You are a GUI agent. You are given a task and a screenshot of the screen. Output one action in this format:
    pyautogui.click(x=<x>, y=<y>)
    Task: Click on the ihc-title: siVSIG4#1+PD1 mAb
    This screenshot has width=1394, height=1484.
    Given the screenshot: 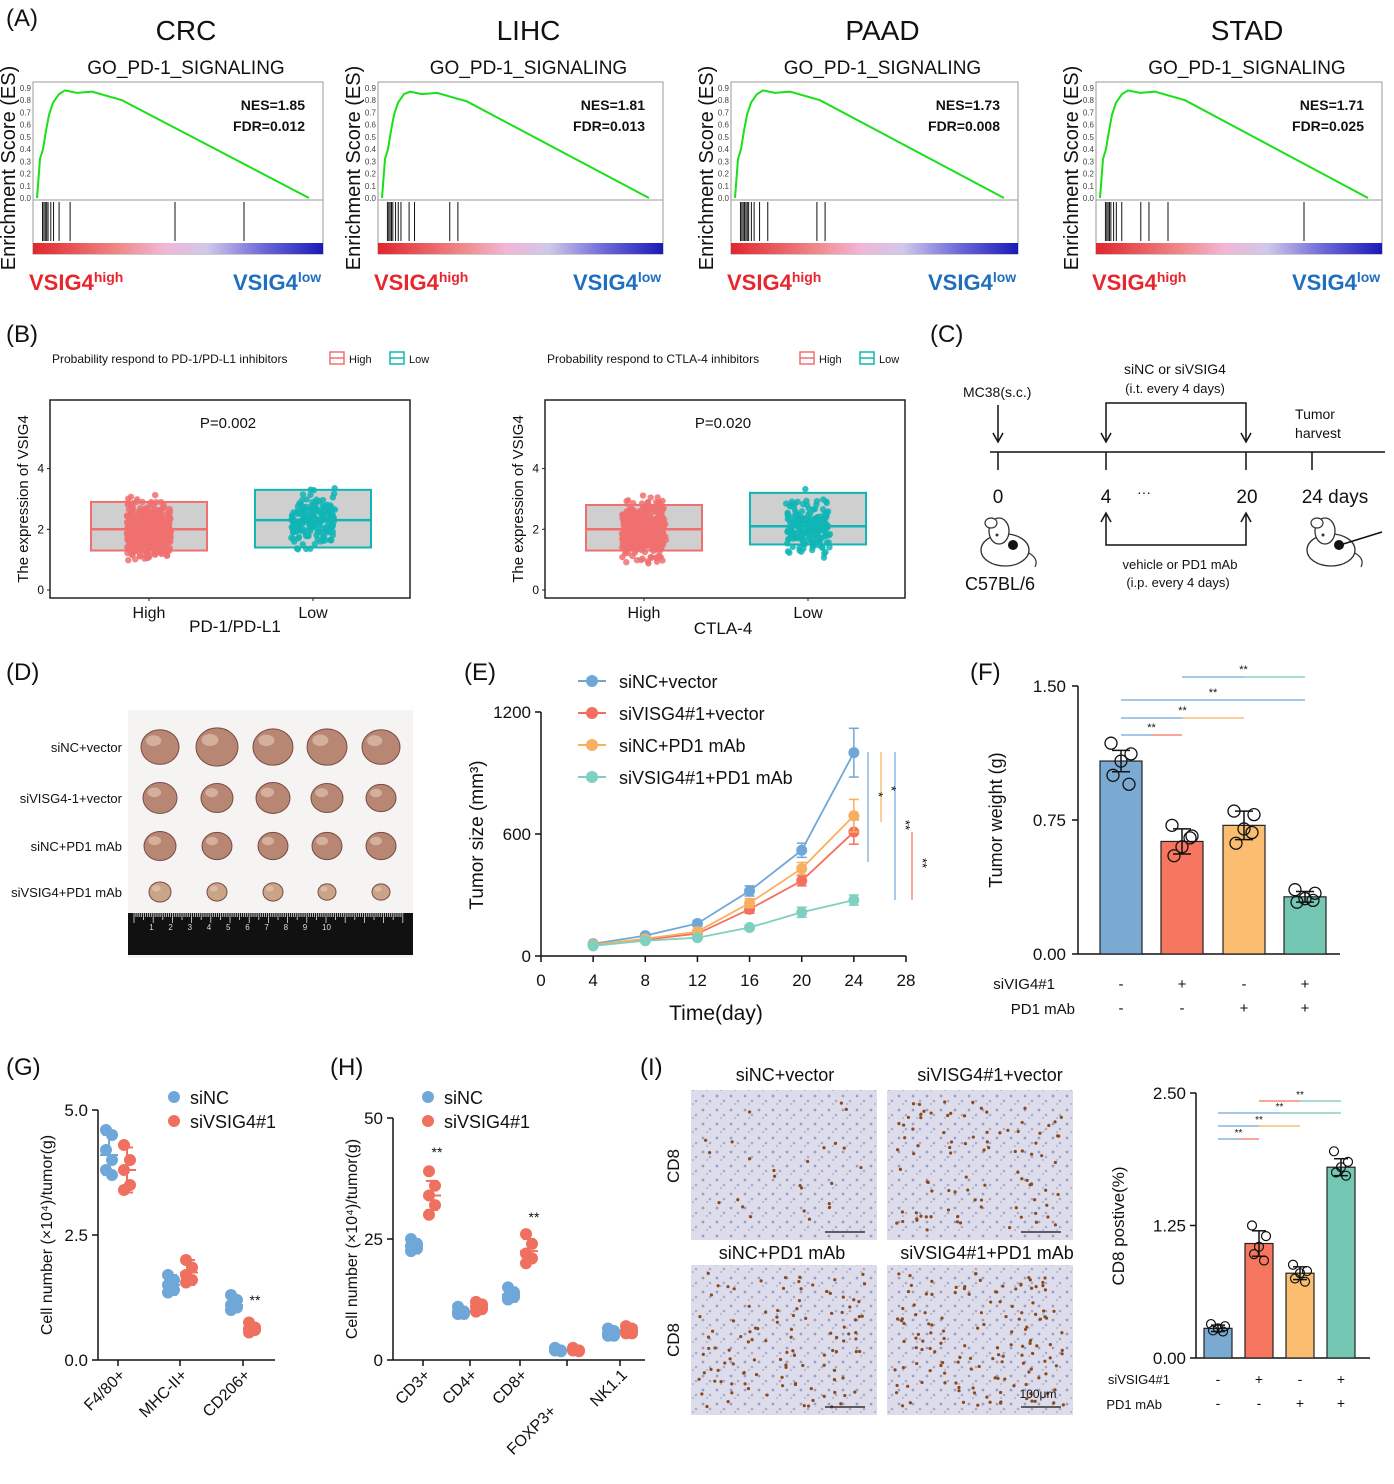 What is the action you would take?
    pyautogui.click(x=987, y=1253)
    